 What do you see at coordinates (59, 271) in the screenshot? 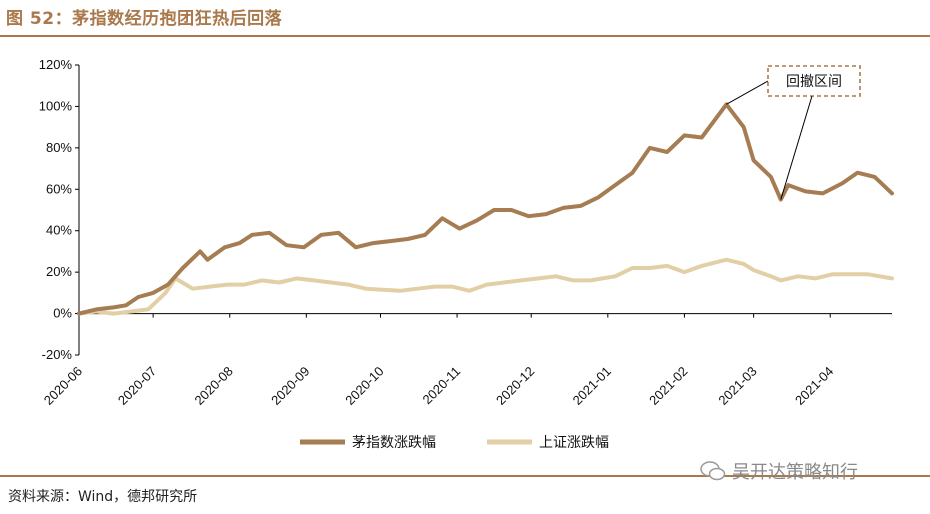
I see `y-tick-label: 20%` at bounding box center [59, 271].